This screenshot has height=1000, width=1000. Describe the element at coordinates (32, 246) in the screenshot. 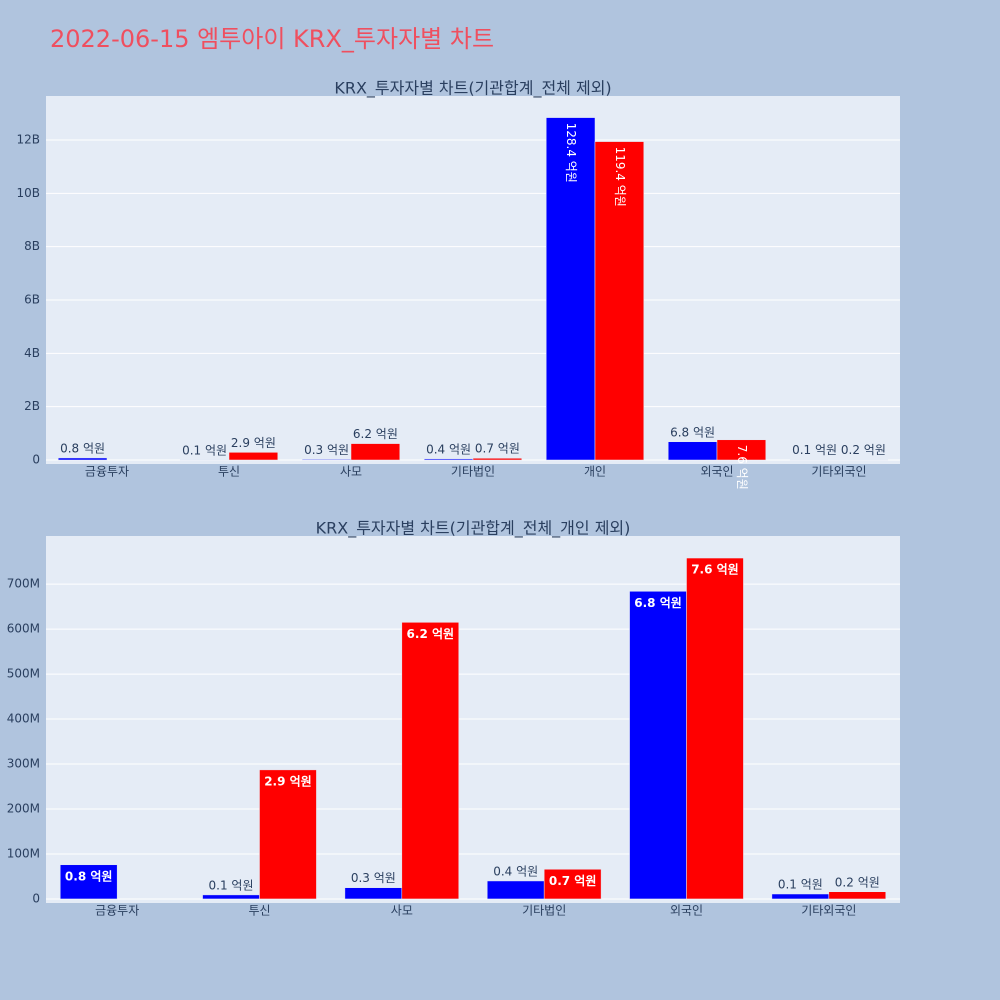

I see `y-tick-label: 8B` at that location.